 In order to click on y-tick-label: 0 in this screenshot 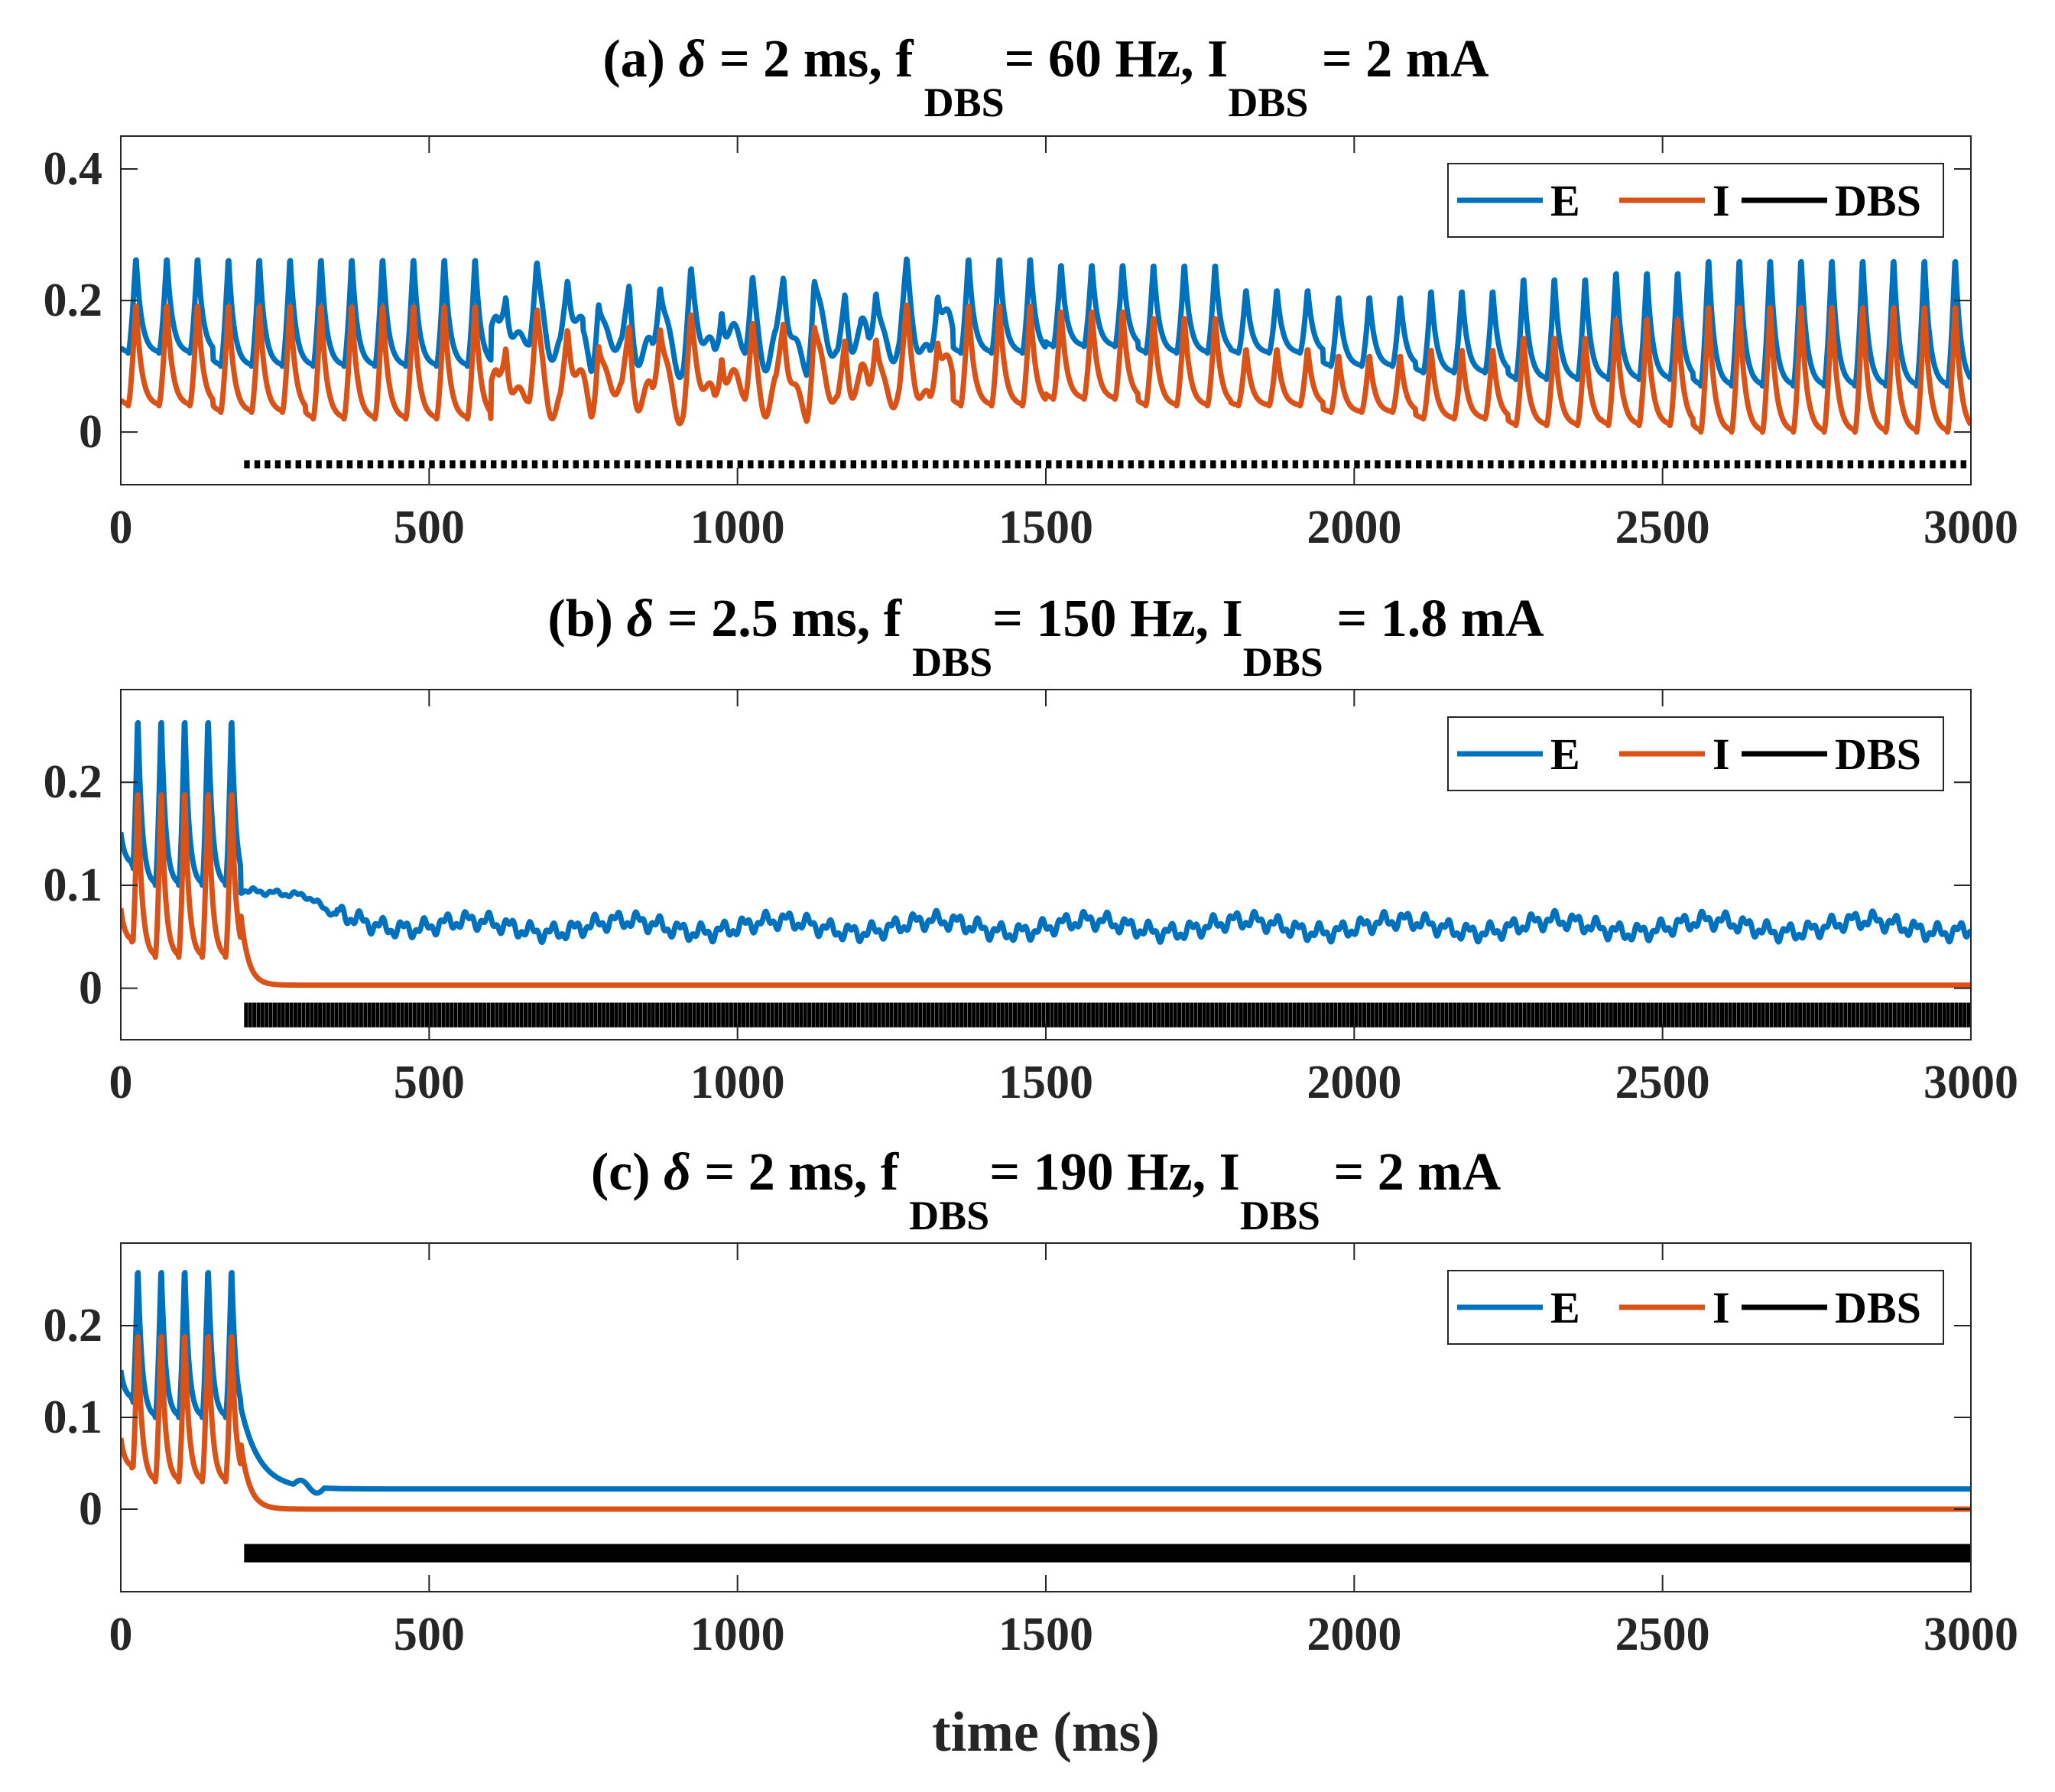, I will do `click(90, 988)`.